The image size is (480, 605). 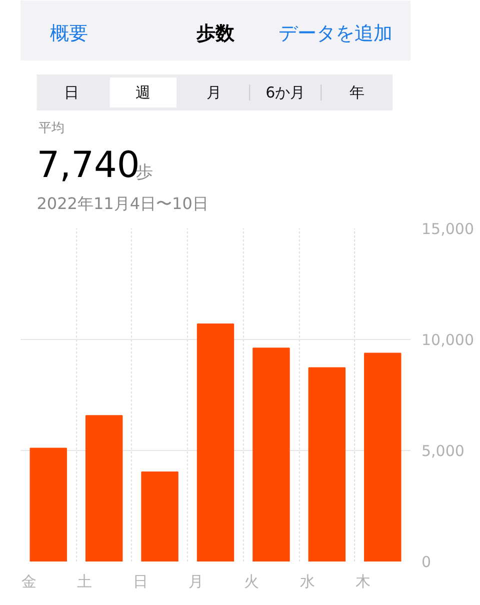 What do you see at coordinates (51, 128) in the screenshot?
I see `text: 平均` at bounding box center [51, 128].